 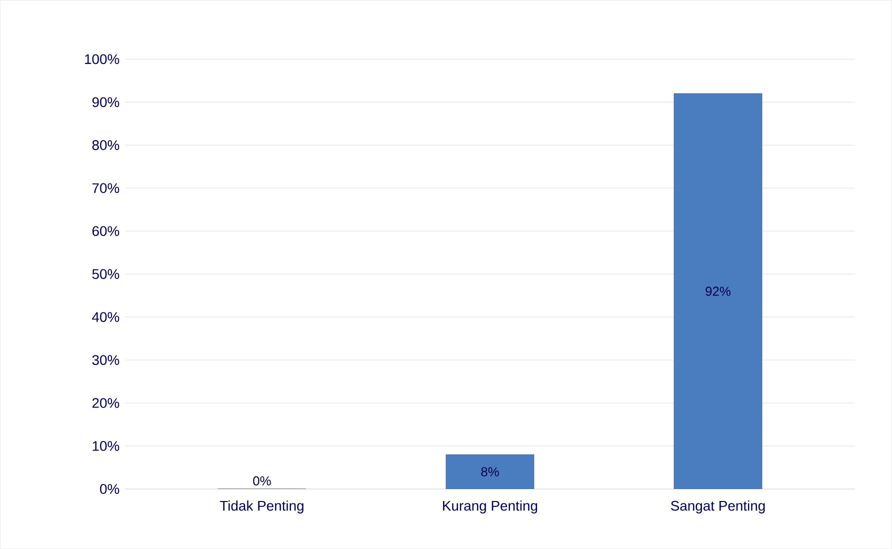 I want to click on data-label: 0%, so click(x=262, y=481).